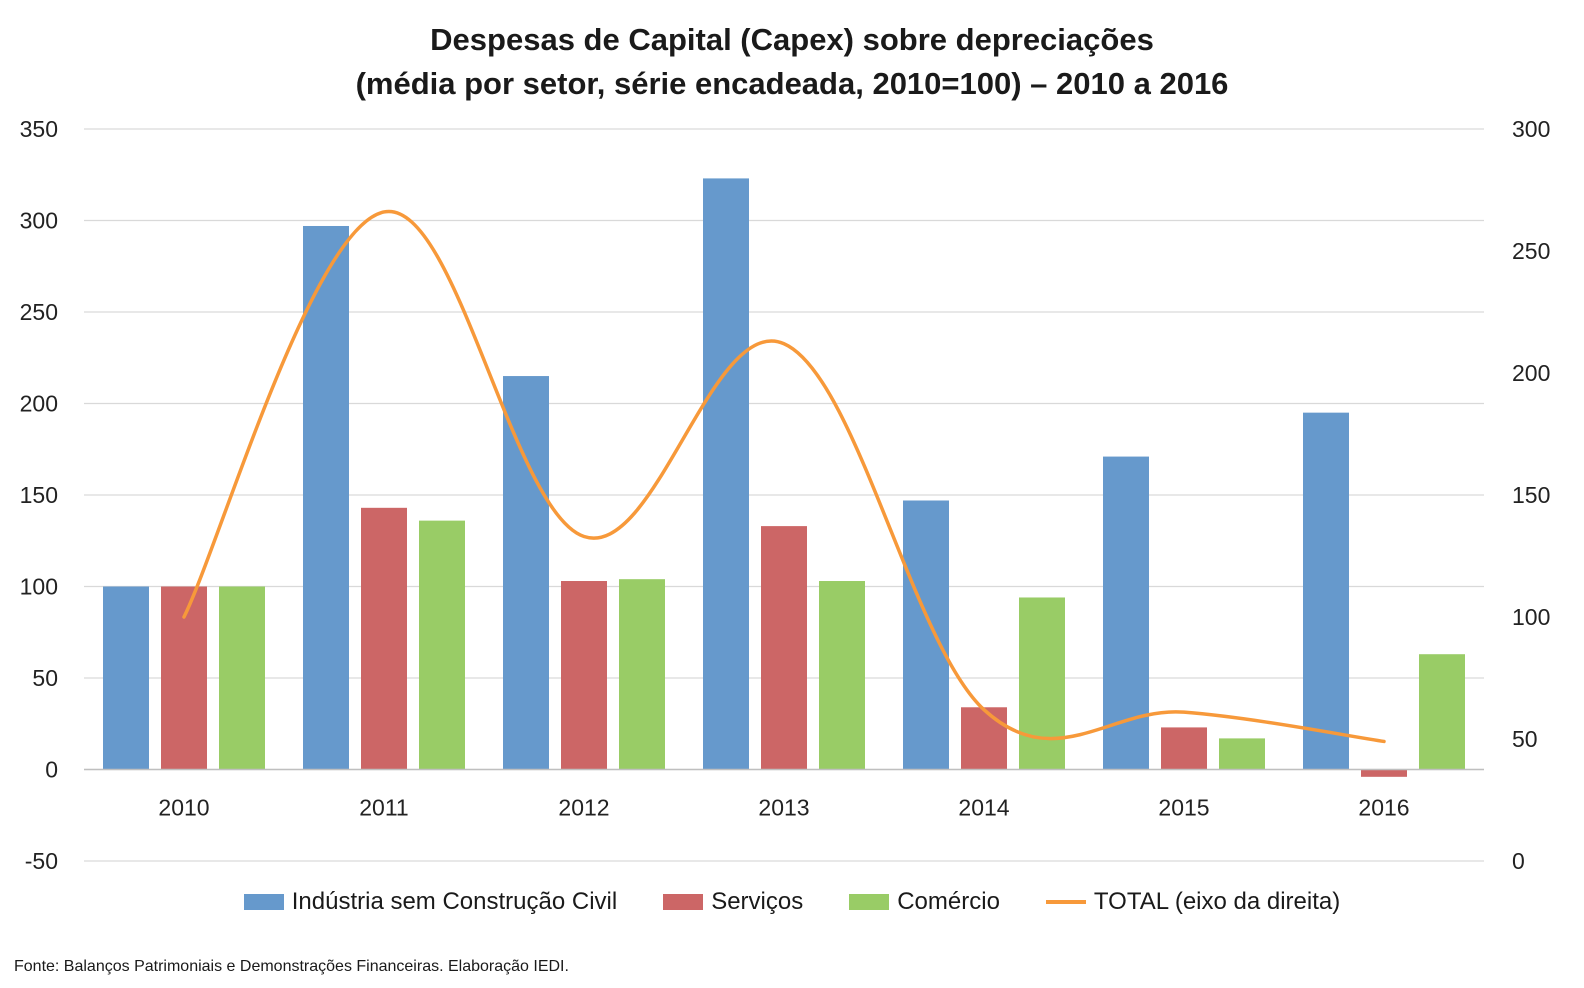 Image resolution: width=1584 pixels, height=988 pixels. What do you see at coordinates (983, 808) in the screenshot?
I see `x-tick-label: 2014` at bounding box center [983, 808].